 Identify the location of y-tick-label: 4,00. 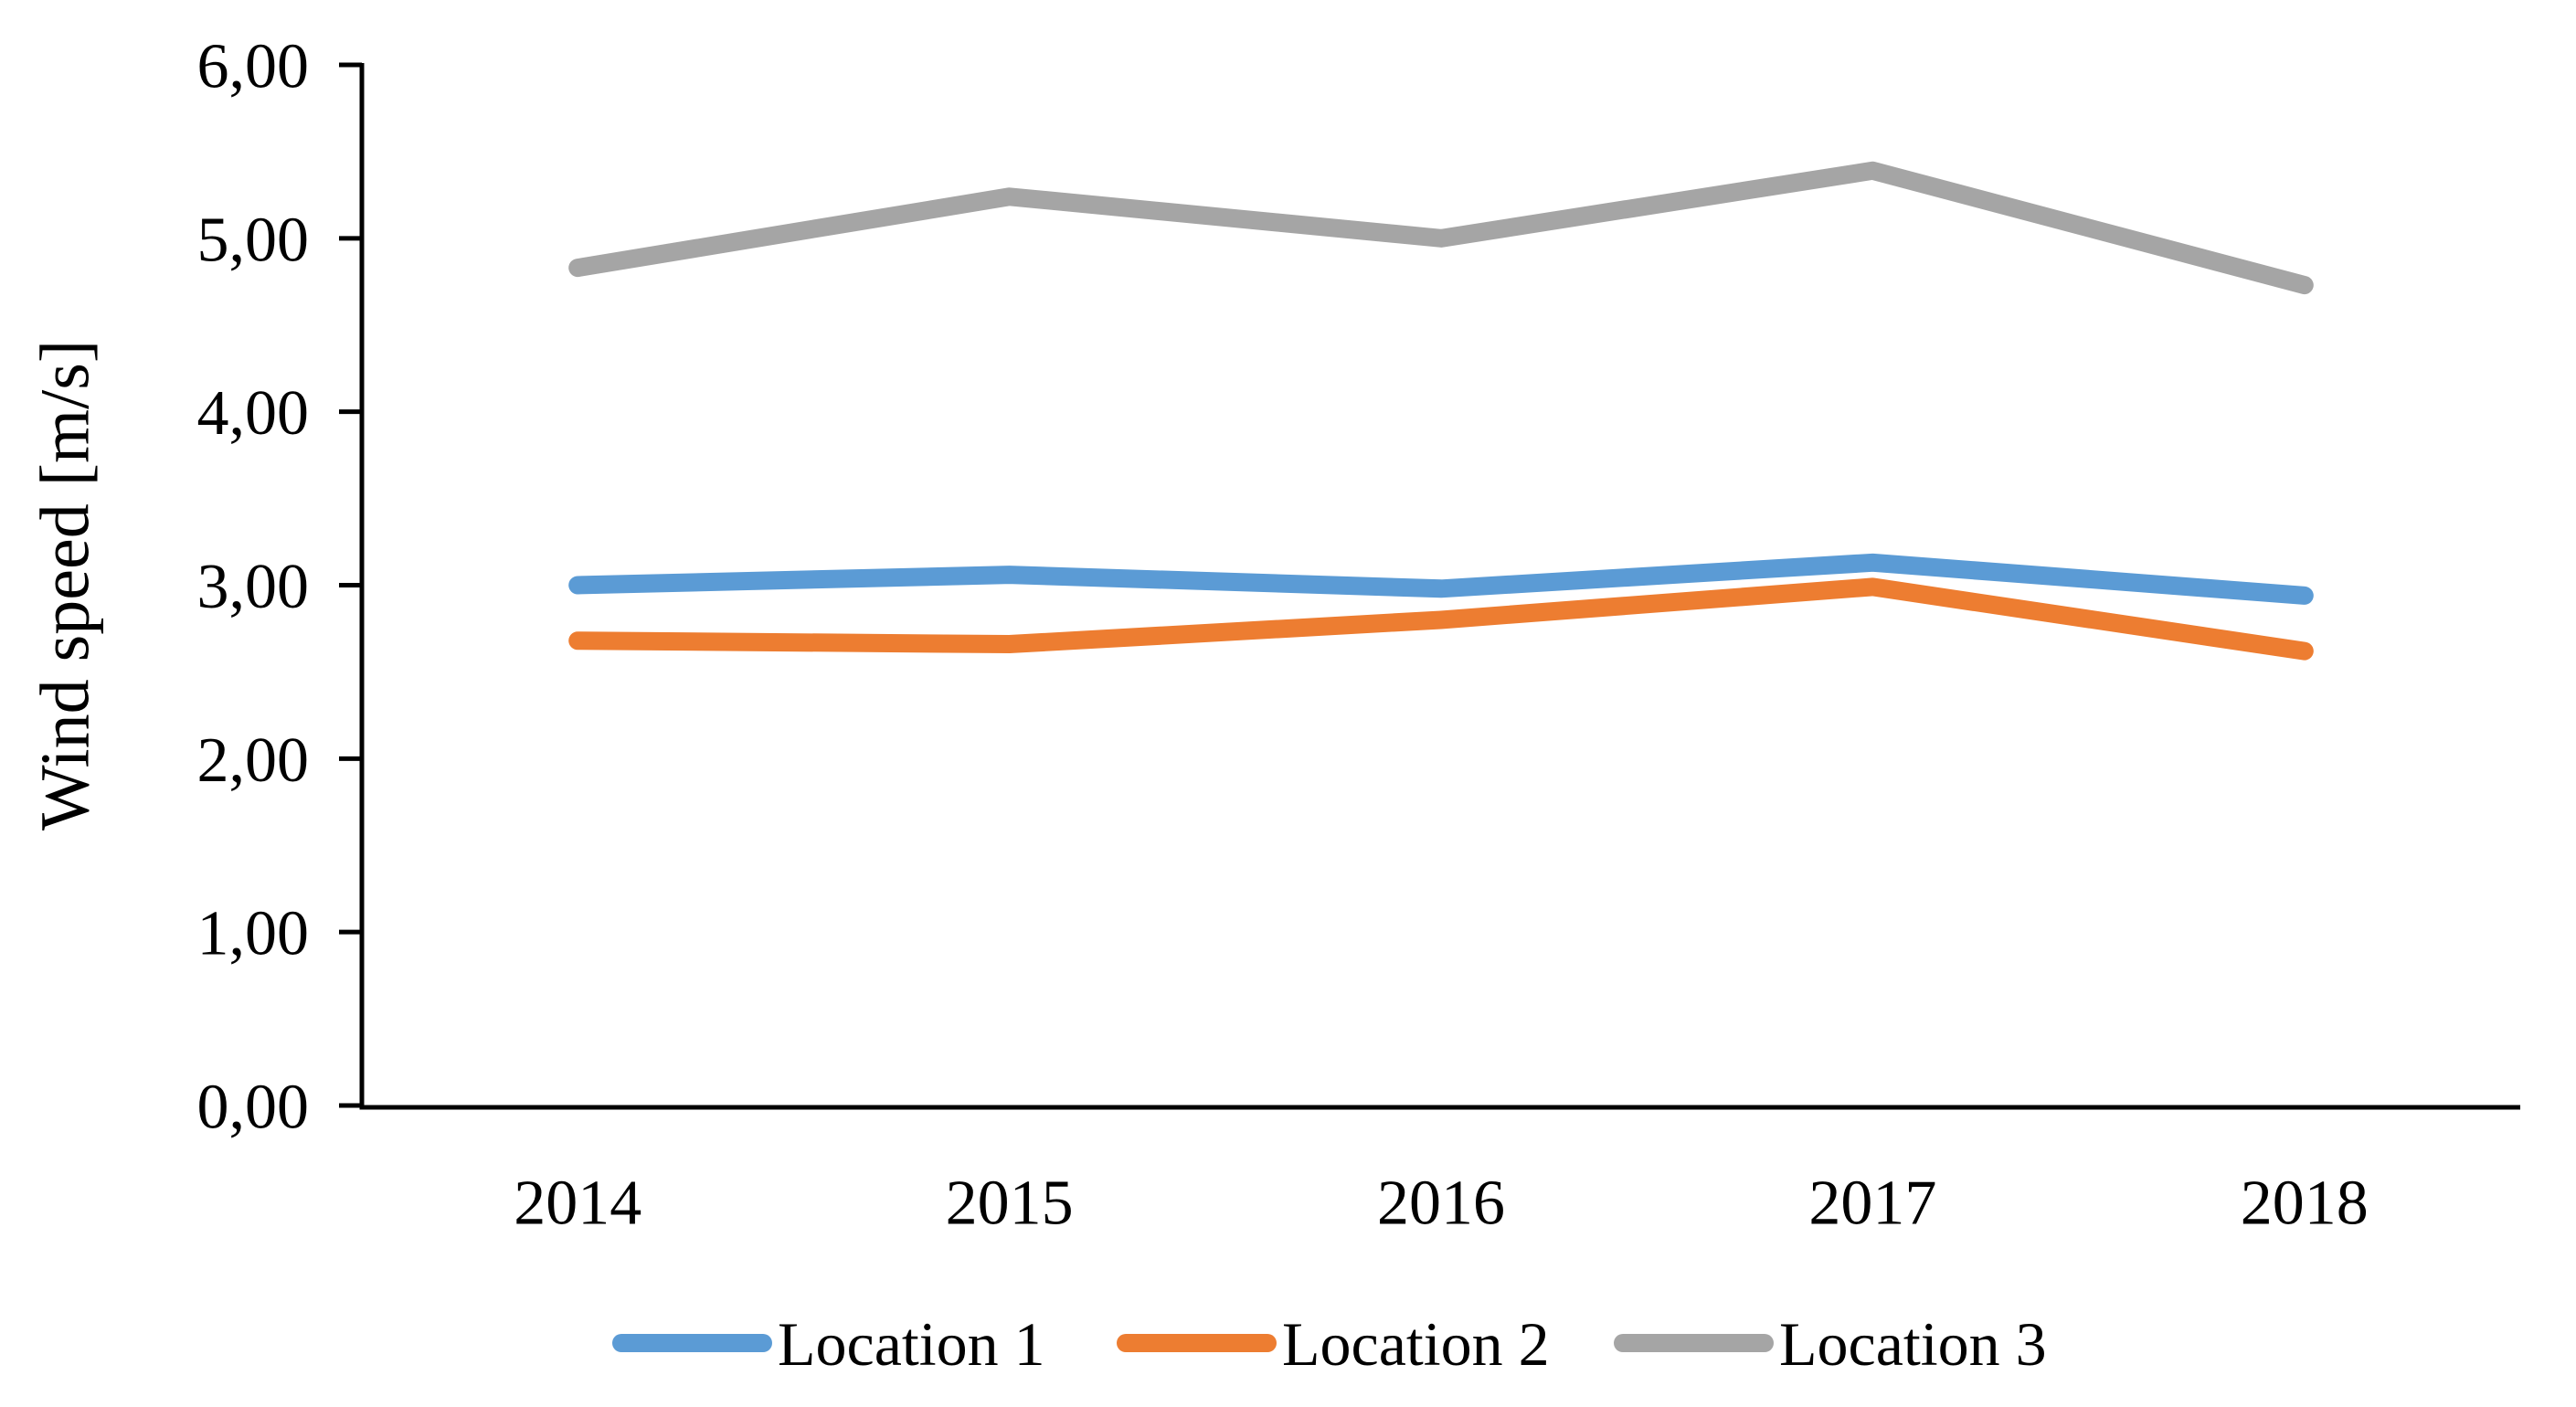
(253, 413).